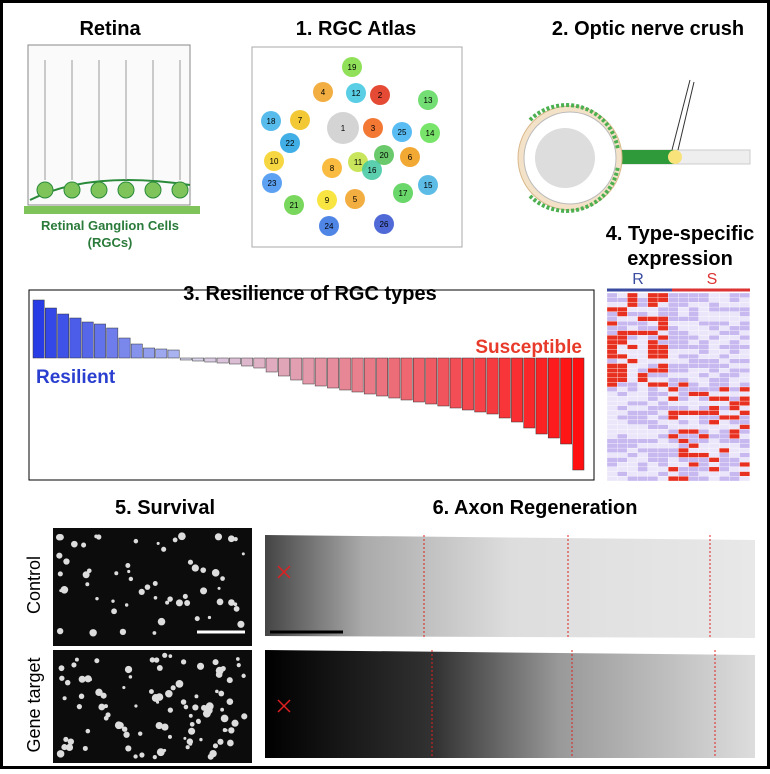 This screenshot has height=774, width=770. Describe the element at coordinates (332, 168) in the screenshot. I see `cluster-label: 8` at that location.